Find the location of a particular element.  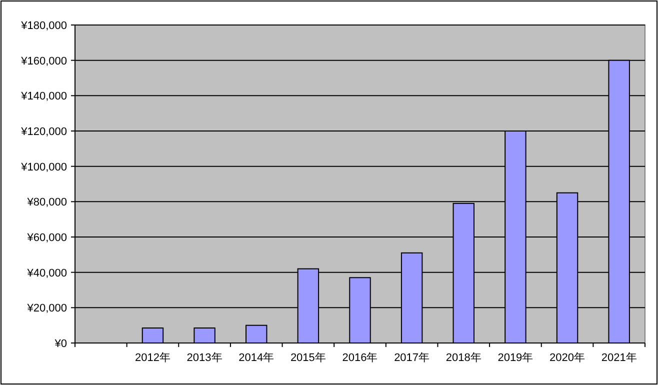

y-tick-label: ¥0 is located at coordinates (60, 344).